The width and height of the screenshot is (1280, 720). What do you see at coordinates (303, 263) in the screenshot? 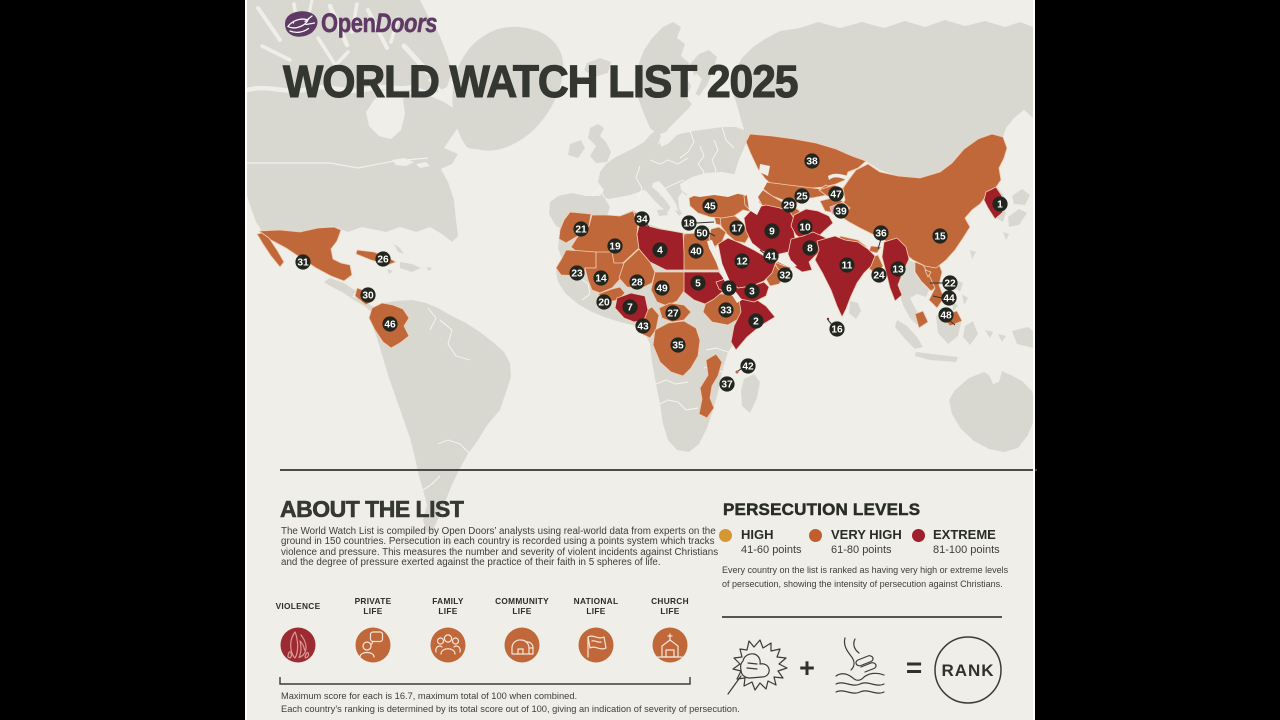
I see `svg-text: 31` at bounding box center [303, 263].